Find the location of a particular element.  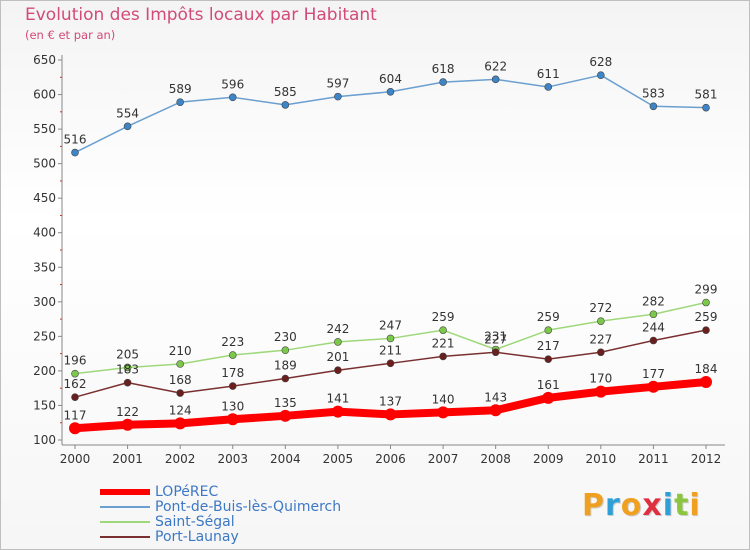

data-label: 227 is located at coordinates (600, 339).